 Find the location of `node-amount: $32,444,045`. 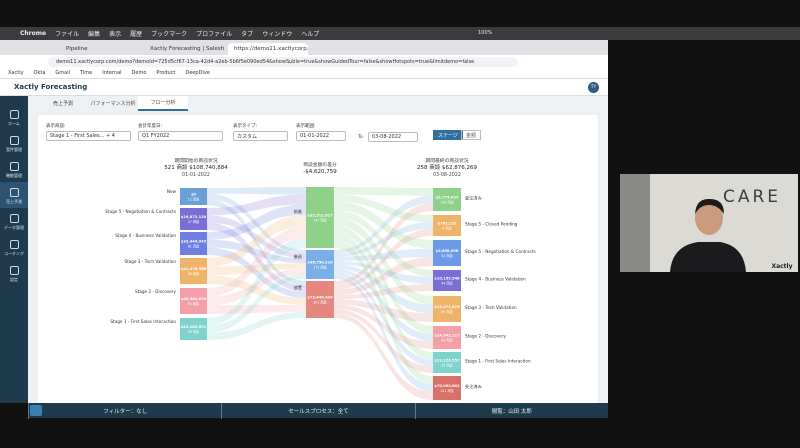

node-amount: $32,444,045 is located at coordinates (194, 242).